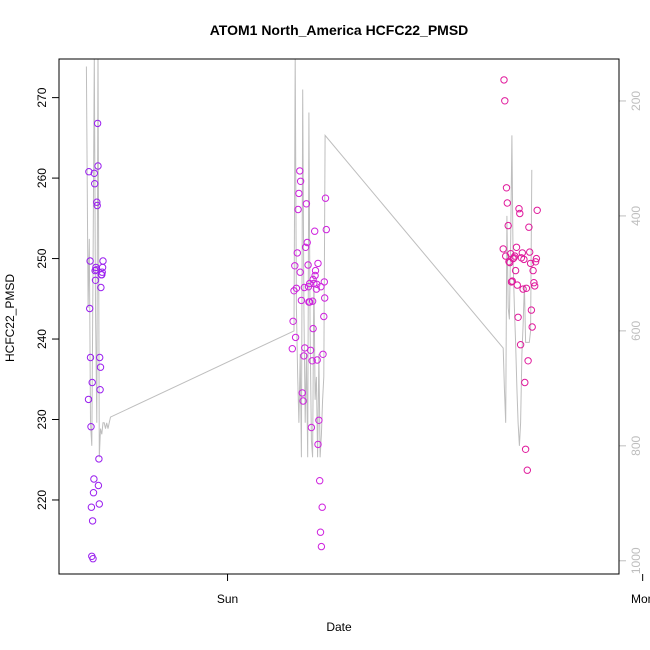 This screenshot has height=650, width=650. Describe the element at coordinates (42, 339) in the screenshot. I see `y-tick-label: 240` at that location.